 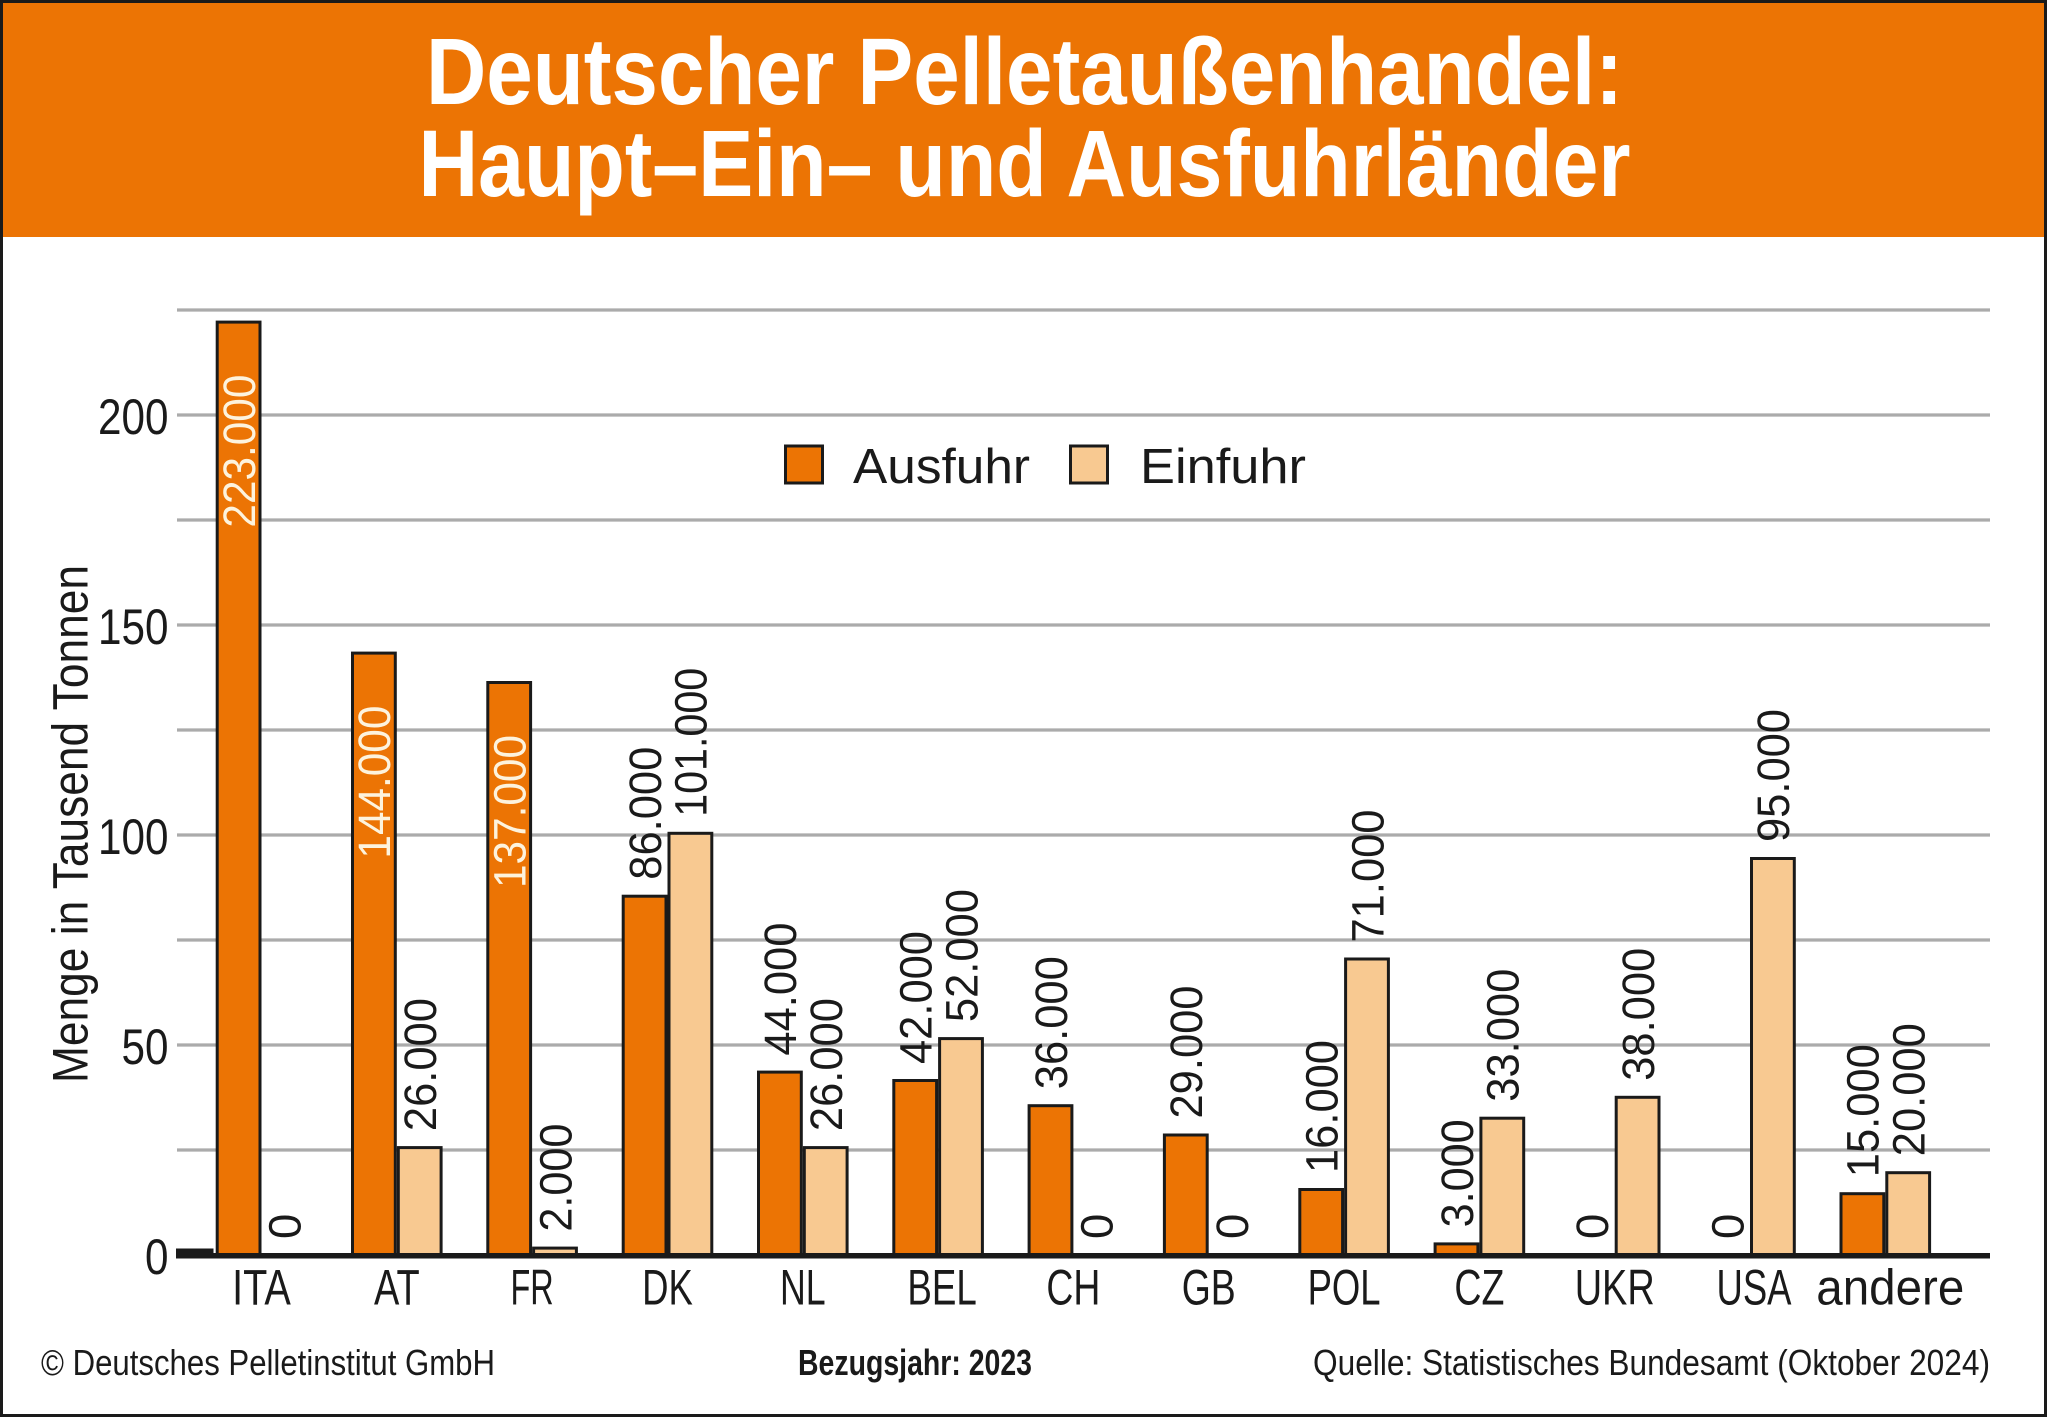 I want to click on svg-text: 29.000, so click(x=1186, y=1052).